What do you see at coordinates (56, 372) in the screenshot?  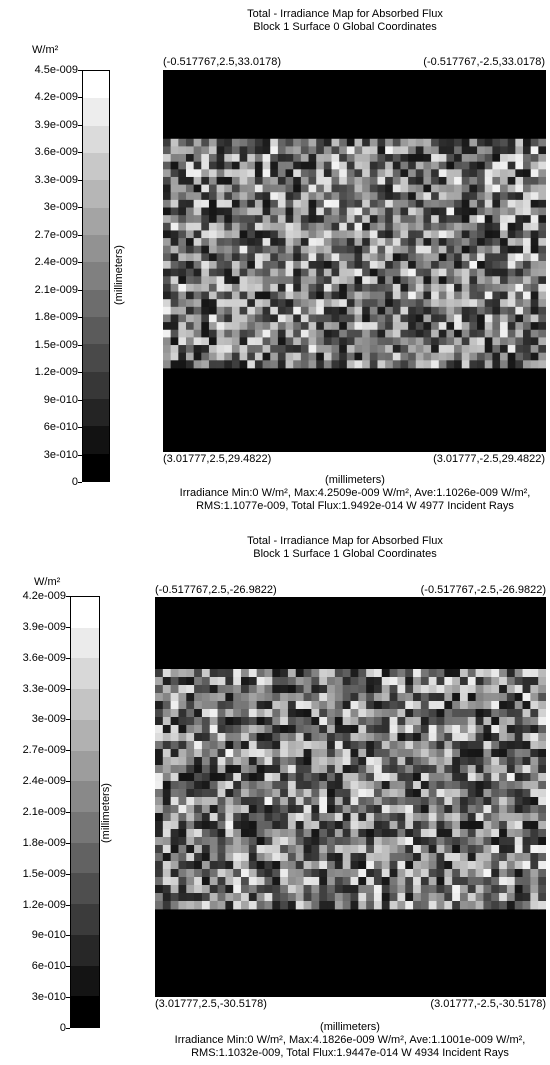 I see `legend-tick-label: 1.2e-009` at bounding box center [56, 372].